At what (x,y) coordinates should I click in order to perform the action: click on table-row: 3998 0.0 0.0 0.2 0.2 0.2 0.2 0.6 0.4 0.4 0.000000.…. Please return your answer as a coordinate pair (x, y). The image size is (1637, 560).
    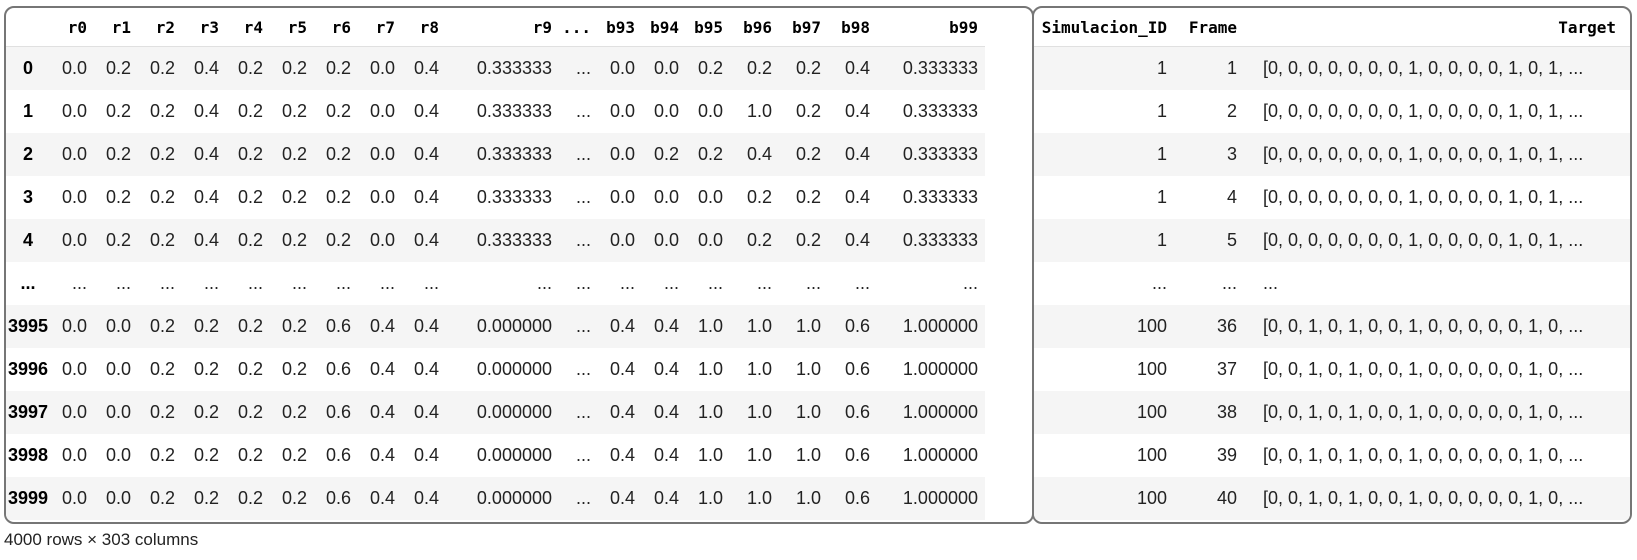
    Looking at the image, I should click on (495, 455).